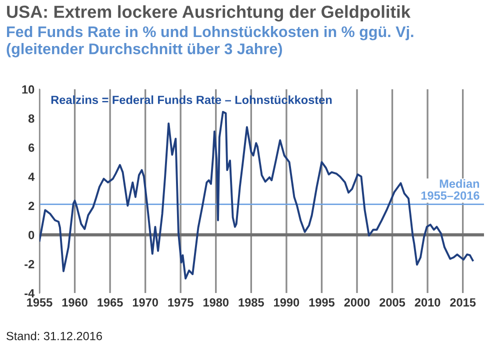 This screenshot has height=346, width=500. What do you see at coordinates (29, 264) in the screenshot?
I see `y-tick-label: -2` at bounding box center [29, 264].